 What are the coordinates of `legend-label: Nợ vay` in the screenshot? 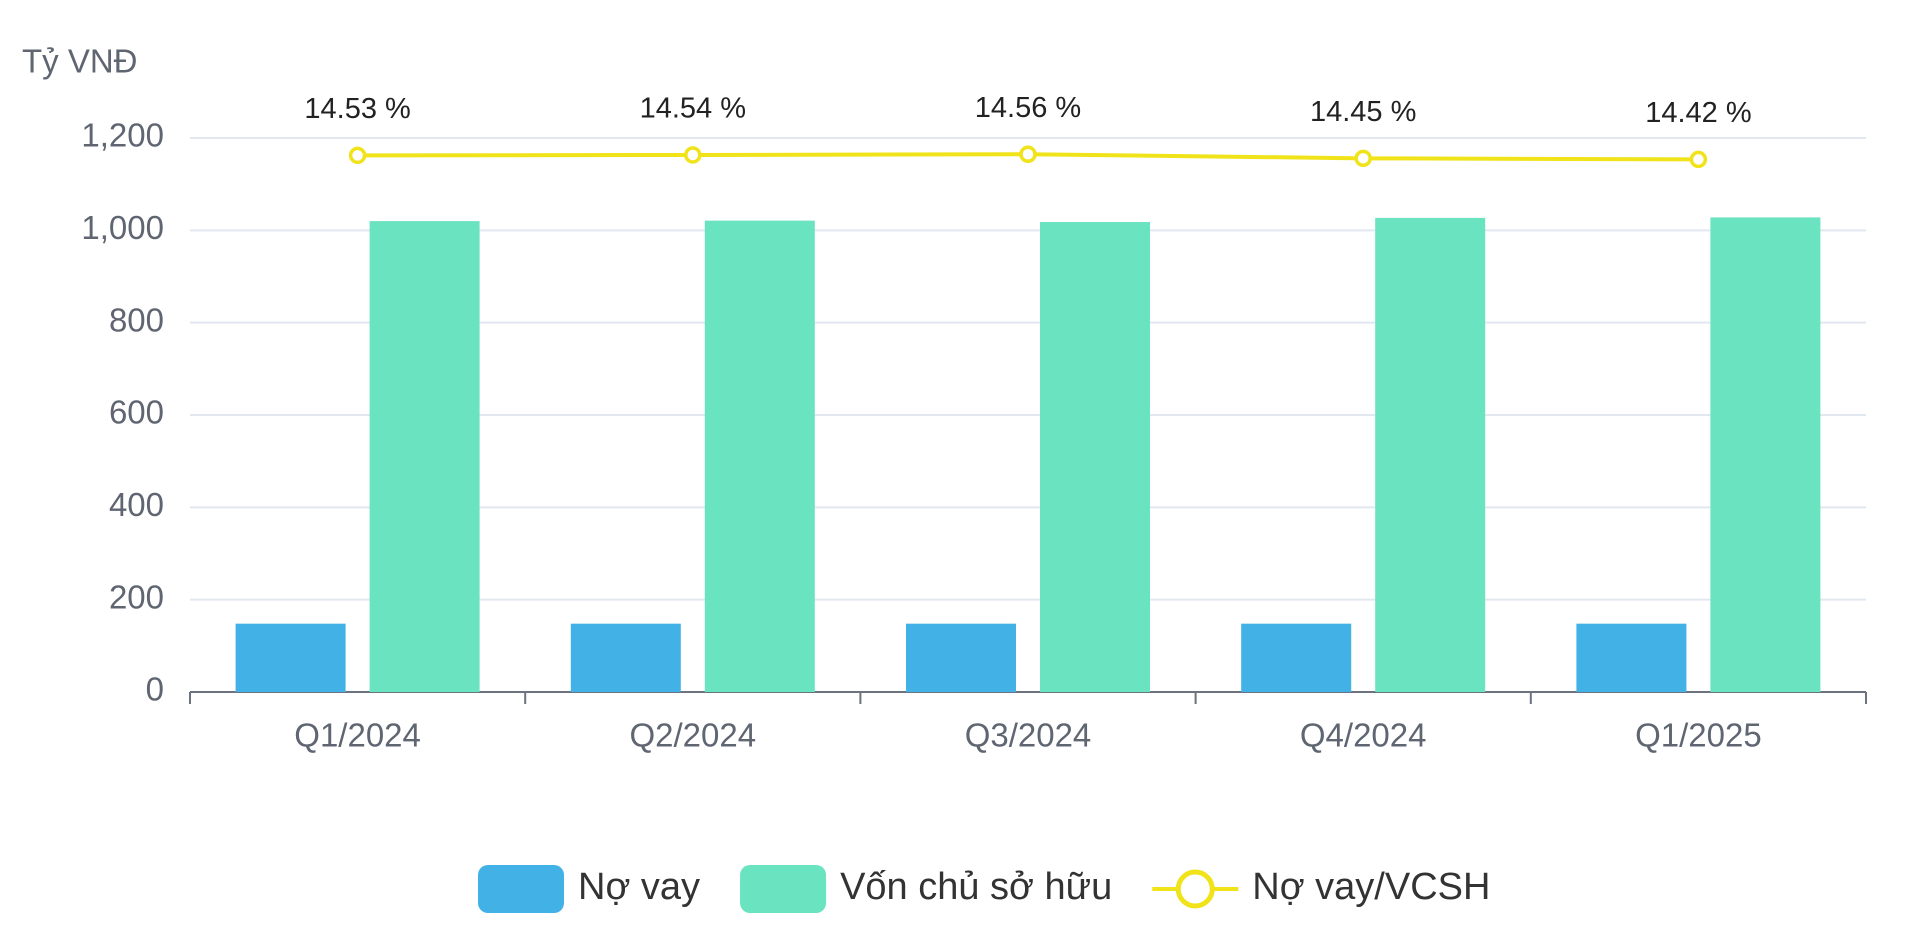 It's located at (639, 887).